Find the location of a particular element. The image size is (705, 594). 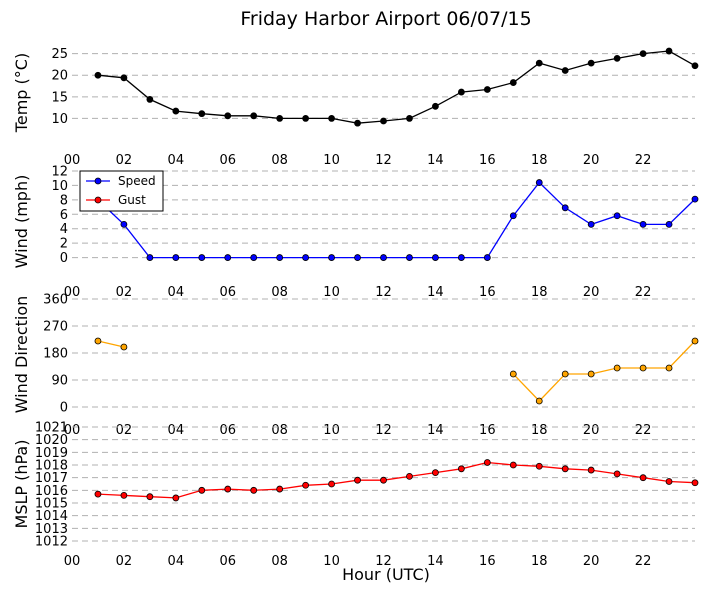

y-tick-label: 1020 is located at coordinates (51, 440).